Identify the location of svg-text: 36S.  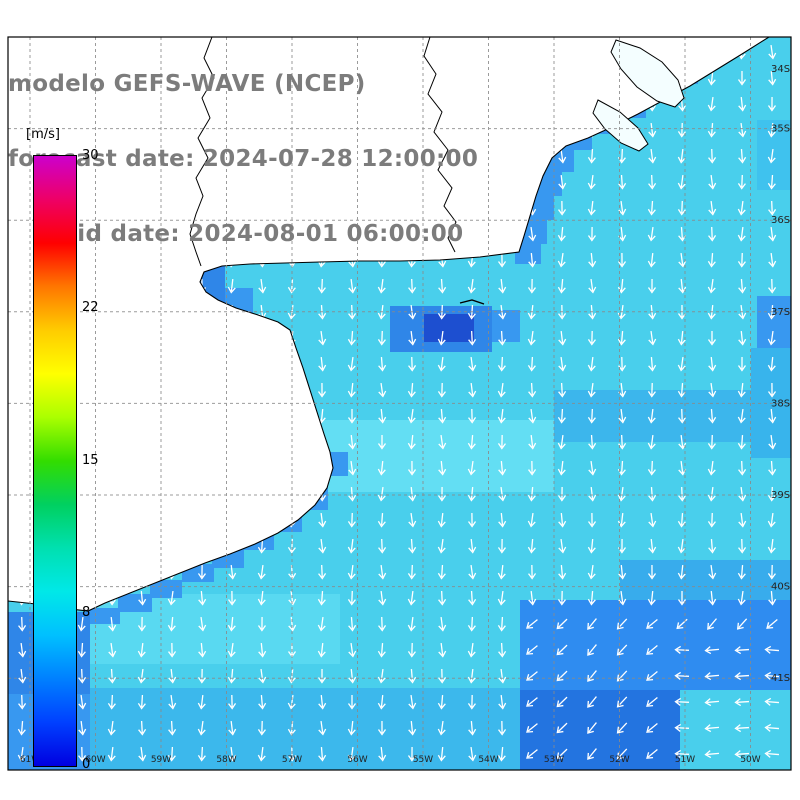
(780, 220).